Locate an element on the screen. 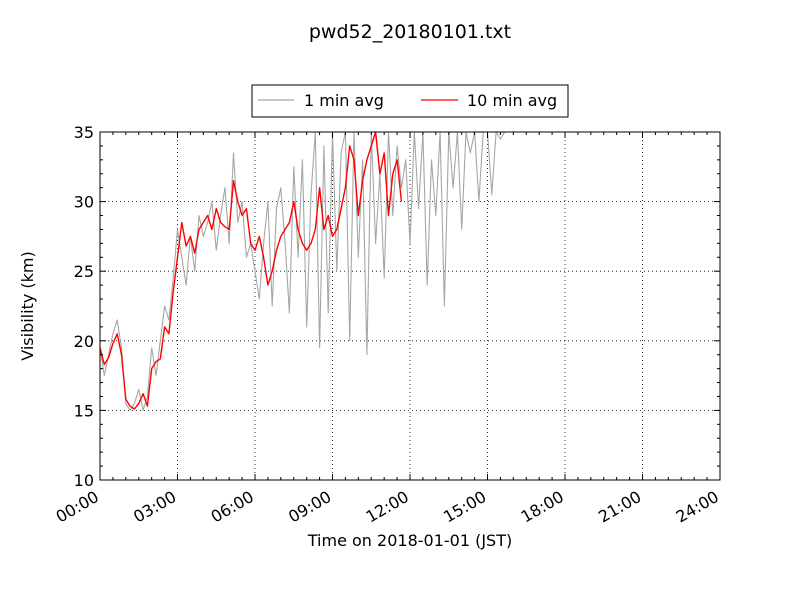 This screenshot has height=600, width=800. y-tick-label: 25 is located at coordinates (84, 271).